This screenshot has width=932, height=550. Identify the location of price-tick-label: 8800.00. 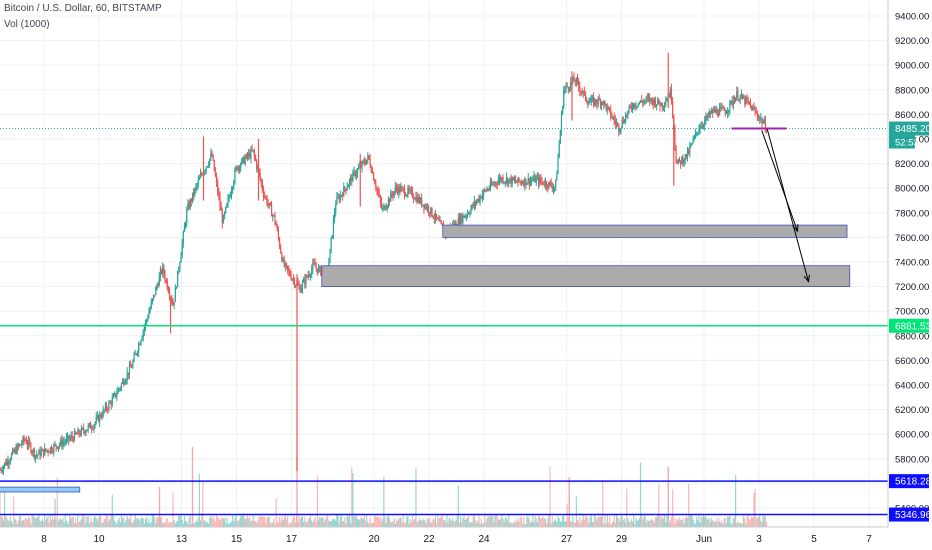
(912, 90).